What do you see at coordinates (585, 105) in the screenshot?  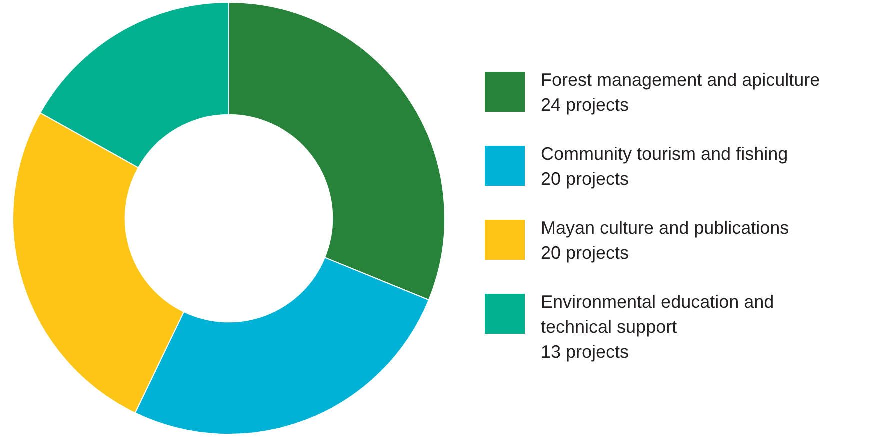 I see `data-label: 24 projects` at bounding box center [585, 105].